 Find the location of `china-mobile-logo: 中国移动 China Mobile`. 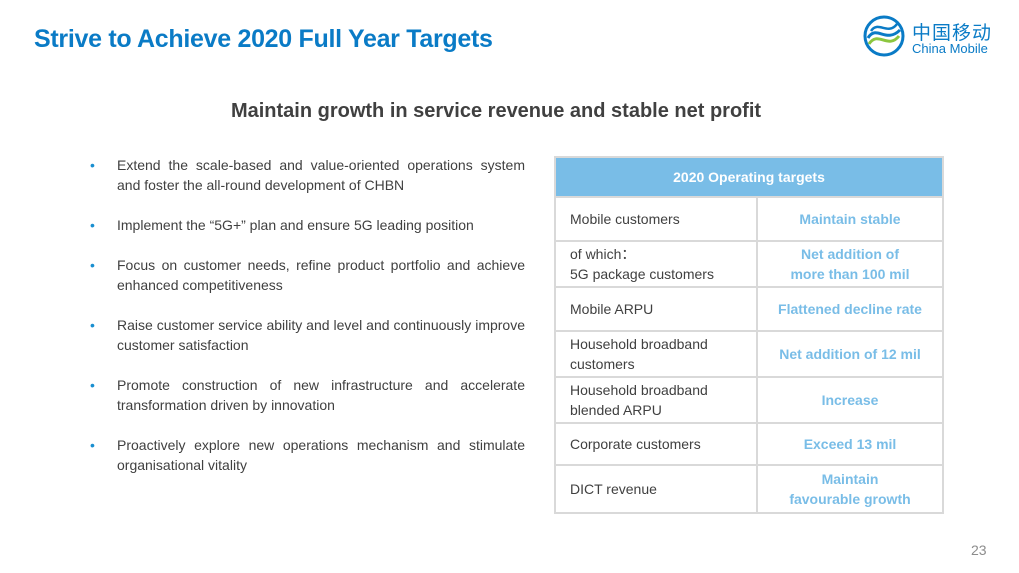

china-mobile-logo: 中国移动 China Mobile is located at coordinates (932, 37).